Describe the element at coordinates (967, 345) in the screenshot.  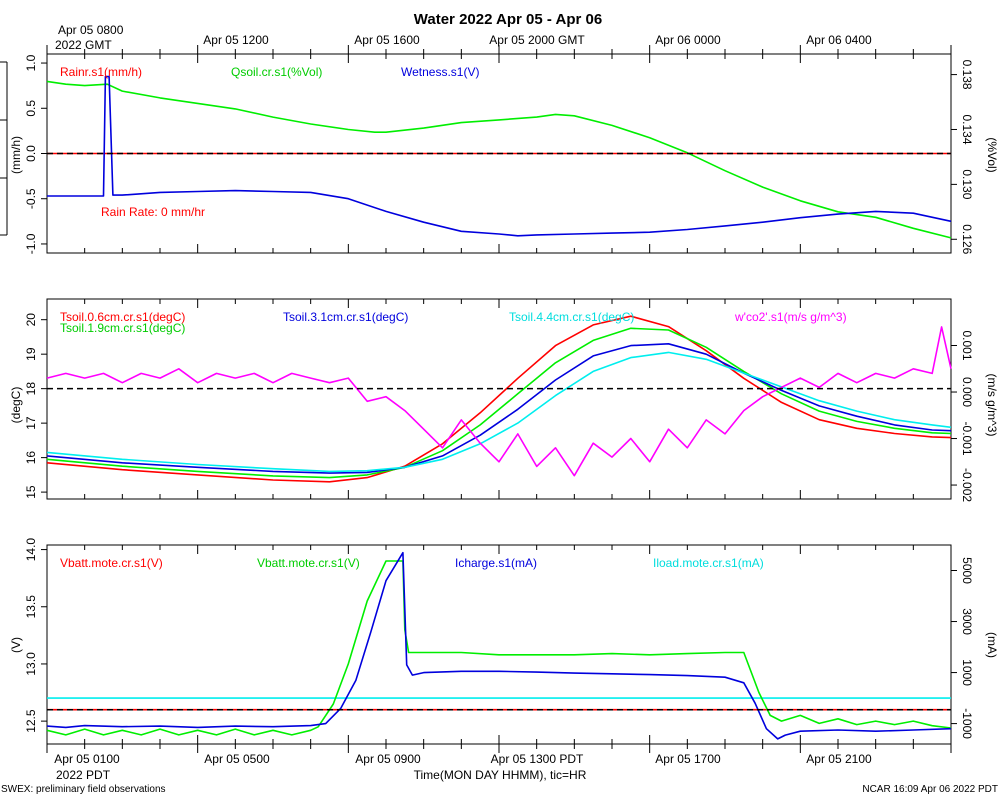
I see `y-tick-label-right: 0.001` at that location.